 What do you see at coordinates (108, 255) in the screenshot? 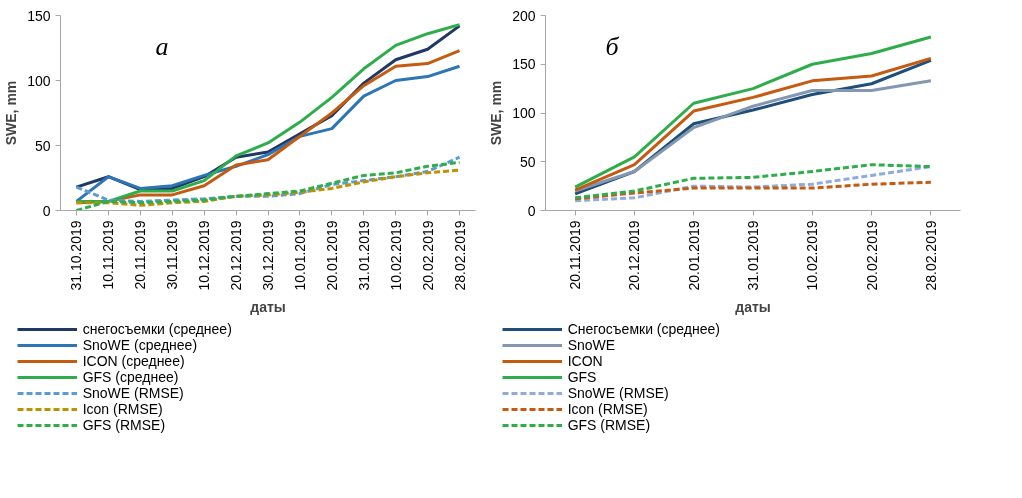
I see `x-tick-label: 10.11.2019` at bounding box center [108, 255].